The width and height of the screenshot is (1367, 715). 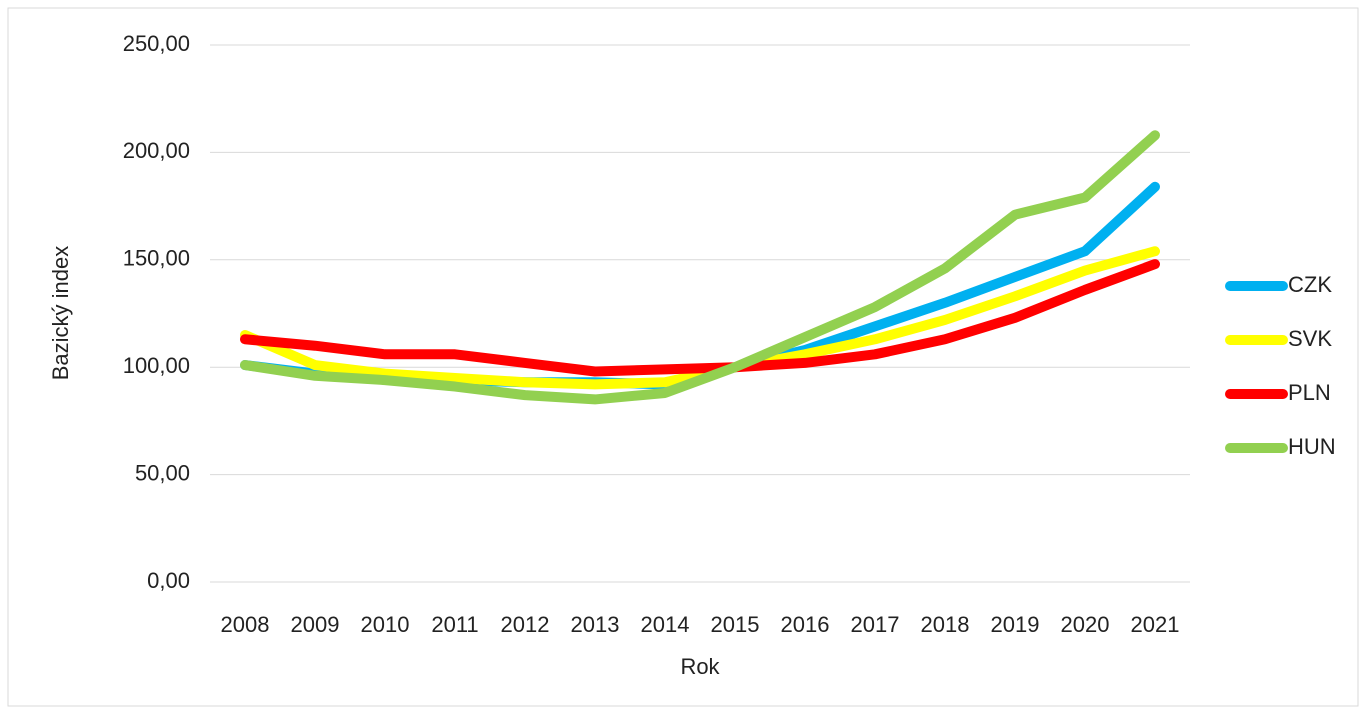 I want to click on y-tick-label: 50,00, so click(x=162, y=472).